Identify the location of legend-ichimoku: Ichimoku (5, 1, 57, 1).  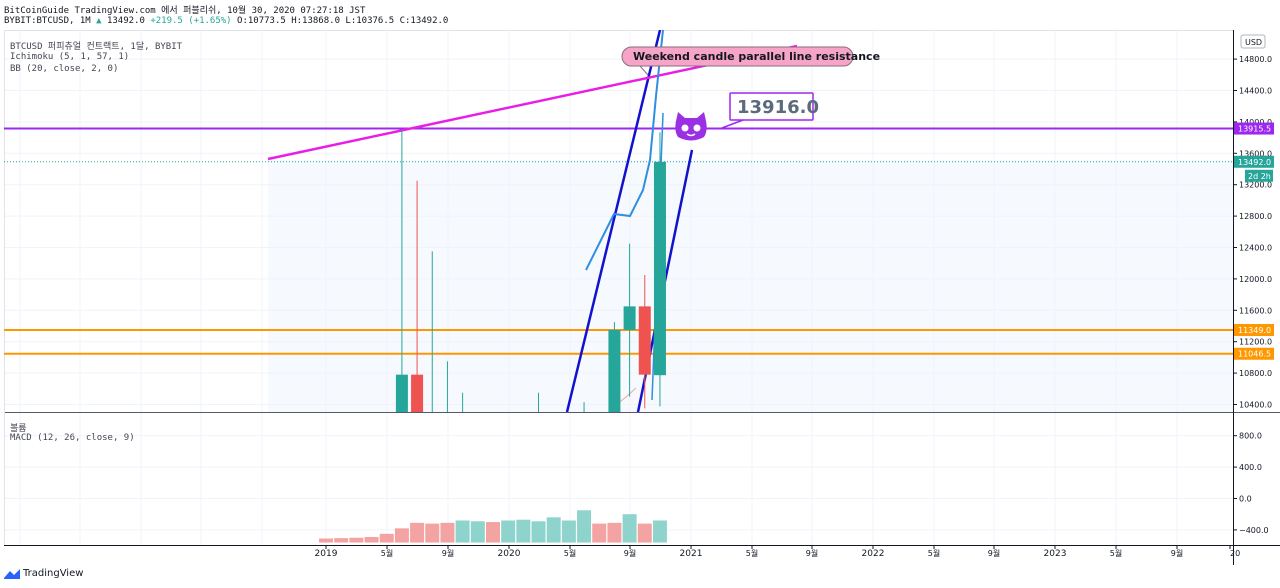
(70, 57).